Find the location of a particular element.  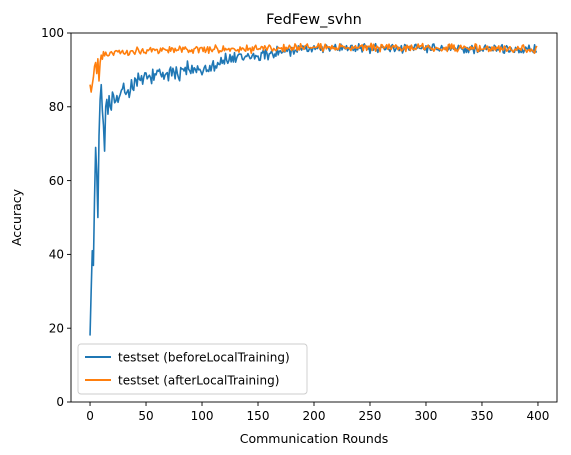

x-tick-label: 300 is located at coordinates (426, 416).